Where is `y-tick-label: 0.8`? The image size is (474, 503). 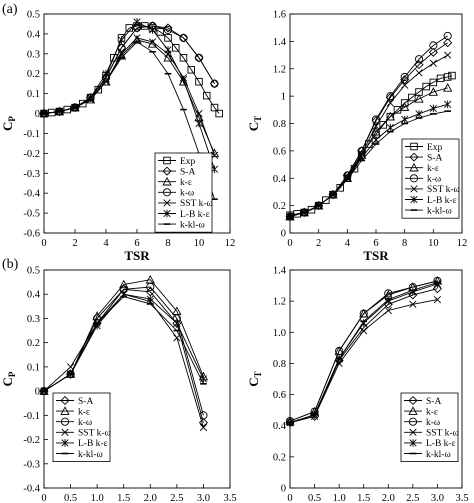
y-tick-label: 0.8 is located at coordinates (279, 124).